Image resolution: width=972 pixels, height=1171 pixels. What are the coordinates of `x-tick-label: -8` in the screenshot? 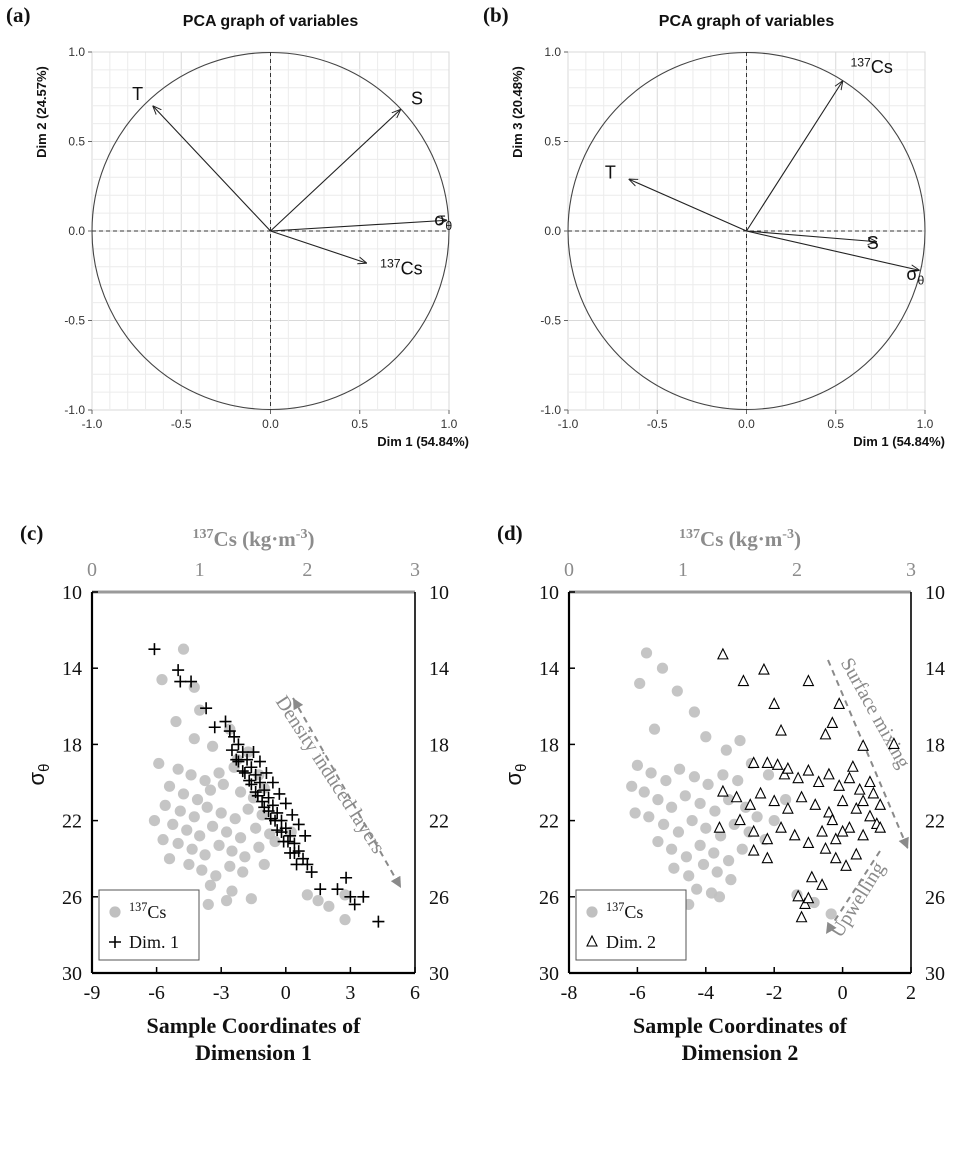 It's located at (569, 993).